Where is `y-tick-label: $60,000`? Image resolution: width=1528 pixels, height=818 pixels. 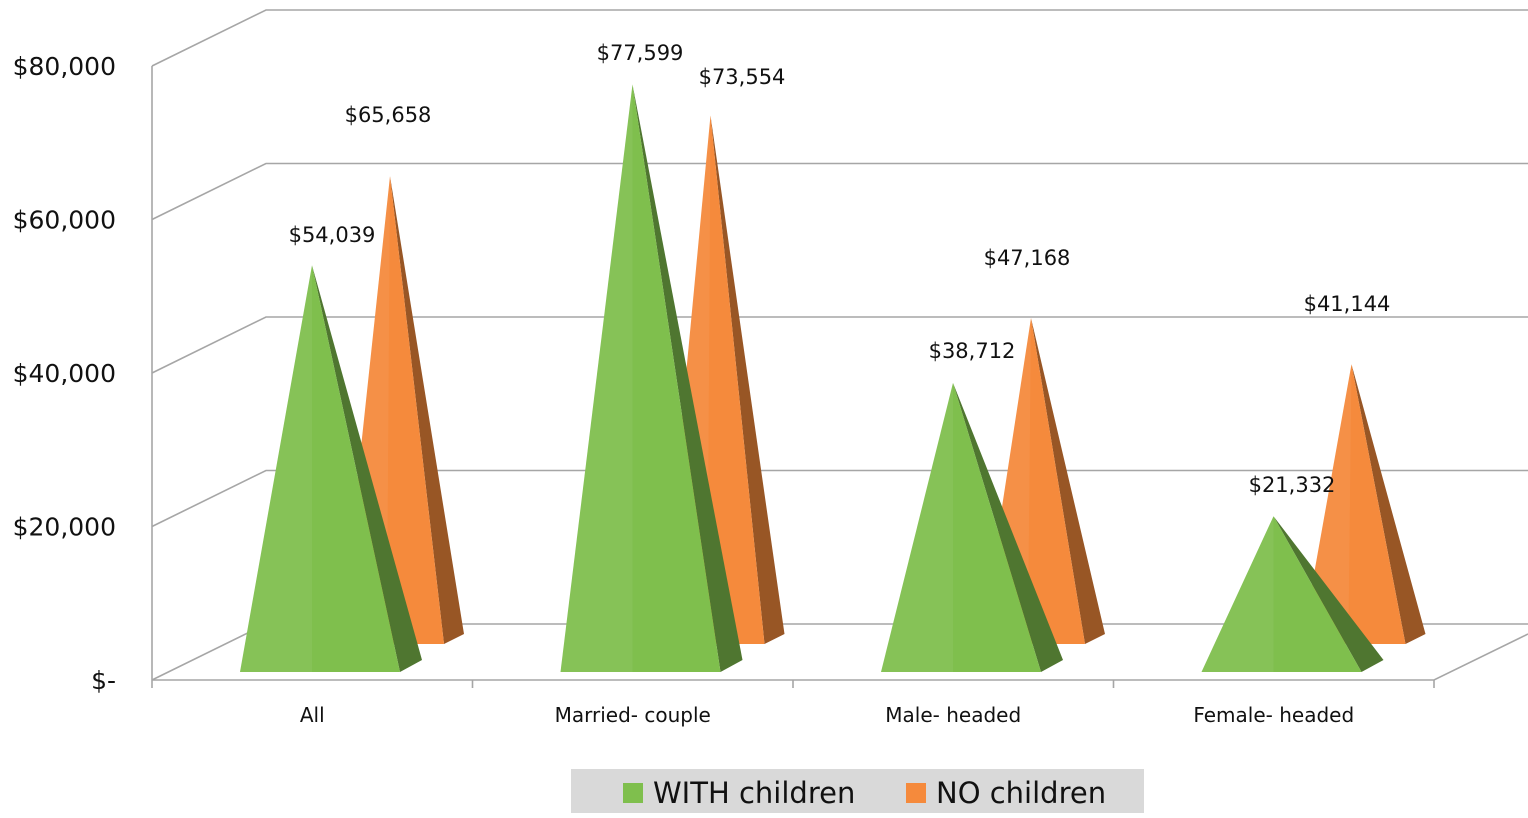 y-tick-label: $60,000 is located at coordinates (64, 220).